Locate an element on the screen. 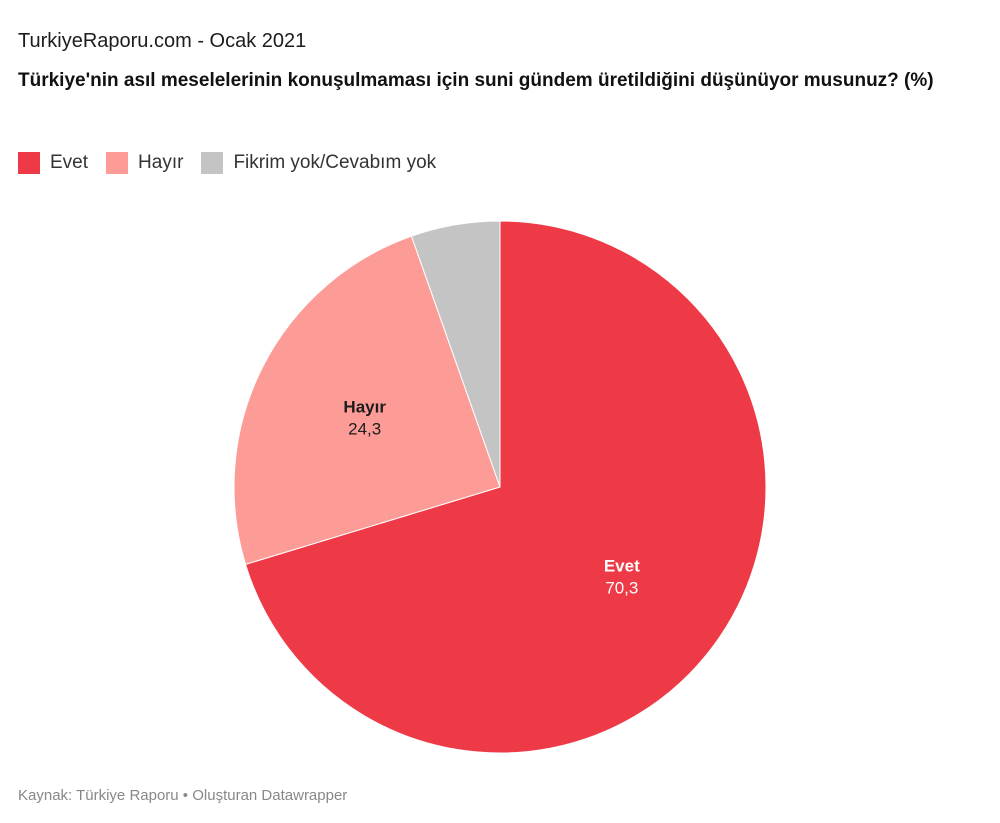 This screenshot has width=1000, height=823. legend-label-evet: Evet is located at coordinates (69, 162).